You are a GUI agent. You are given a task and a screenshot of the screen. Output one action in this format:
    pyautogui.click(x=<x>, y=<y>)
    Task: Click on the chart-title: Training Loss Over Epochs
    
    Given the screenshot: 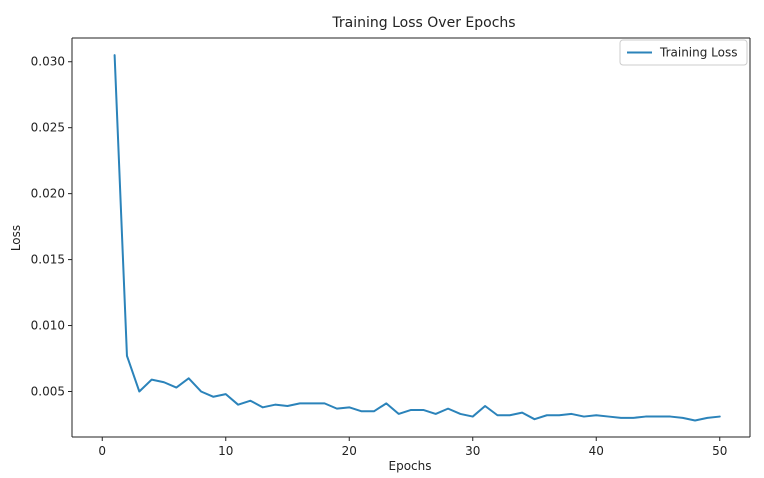 What is the action you would take?
    pyautogui.click(x=423, y=23)
    